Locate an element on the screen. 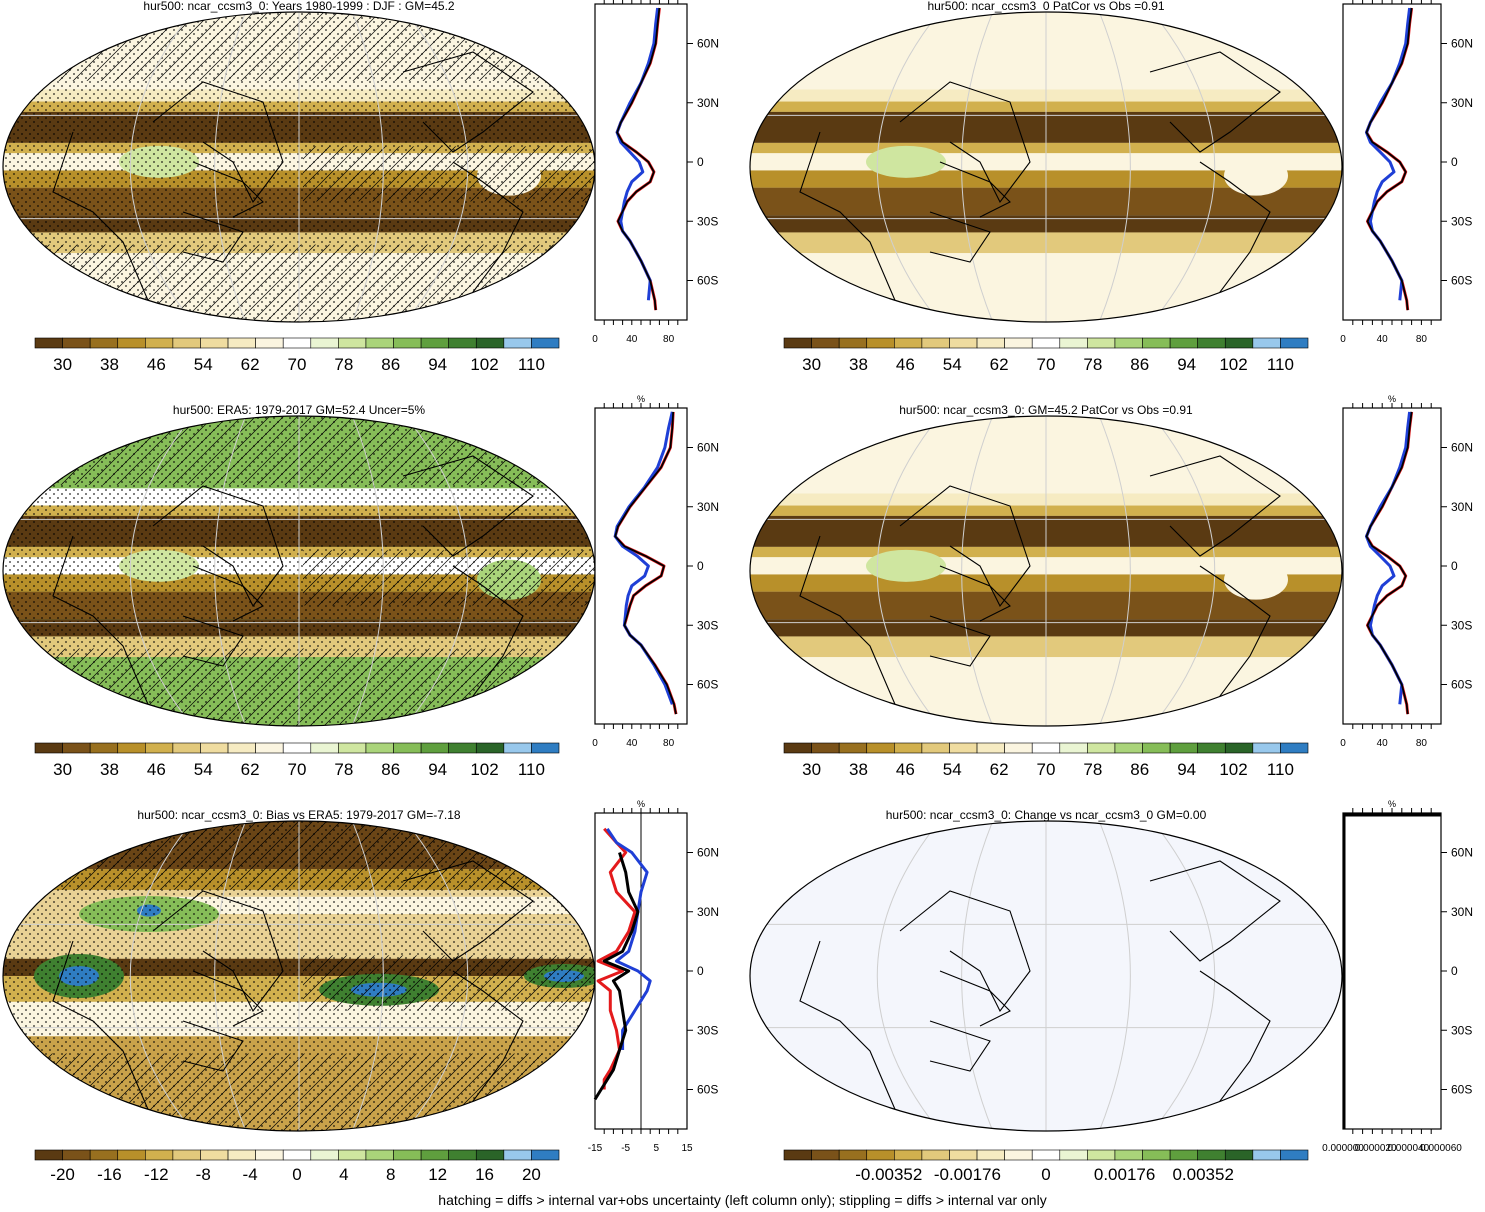 This screenshot has height=1212, width=1485. colorbar-label: -4 is located at coordinates (250, 1174).